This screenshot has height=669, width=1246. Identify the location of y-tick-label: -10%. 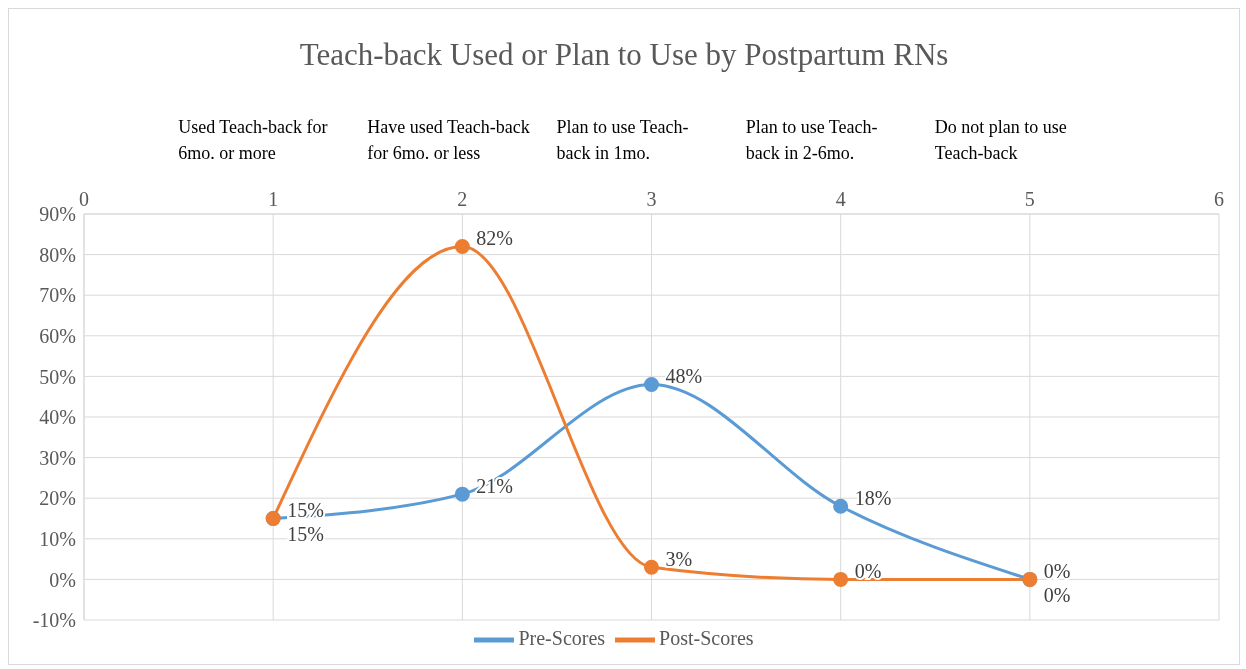
(54, 620).